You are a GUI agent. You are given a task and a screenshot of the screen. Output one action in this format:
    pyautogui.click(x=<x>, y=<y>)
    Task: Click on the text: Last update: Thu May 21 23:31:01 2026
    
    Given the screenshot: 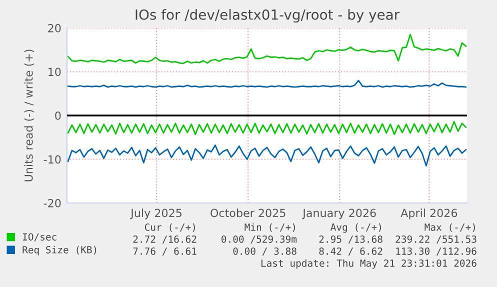 What is the action you would take?
    pyautogui.click(x=368, y=264)
    